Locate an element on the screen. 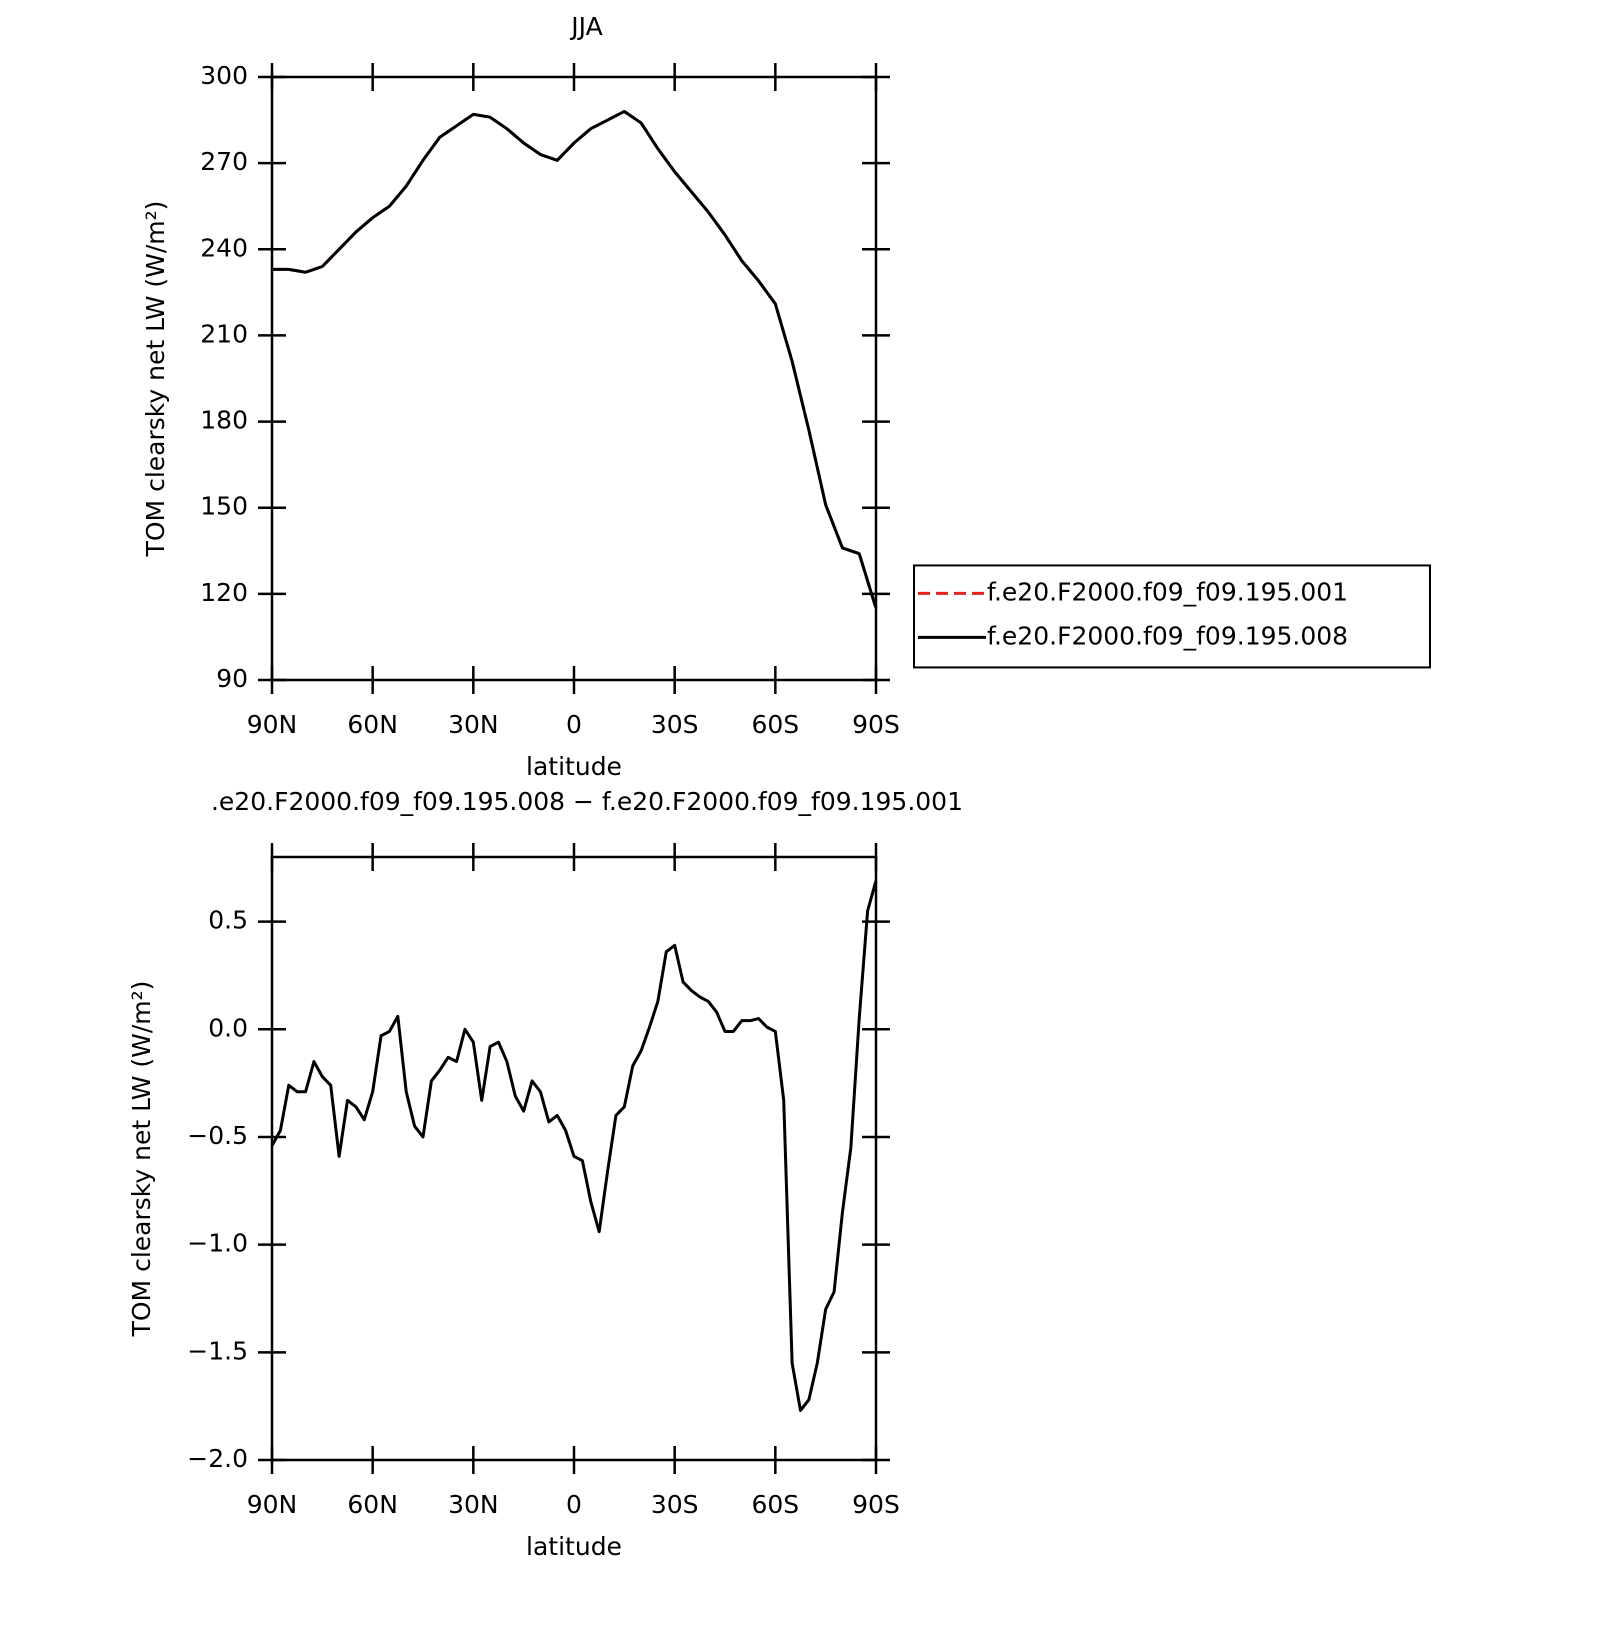  legend-box is located at coordinates (1172, 616).